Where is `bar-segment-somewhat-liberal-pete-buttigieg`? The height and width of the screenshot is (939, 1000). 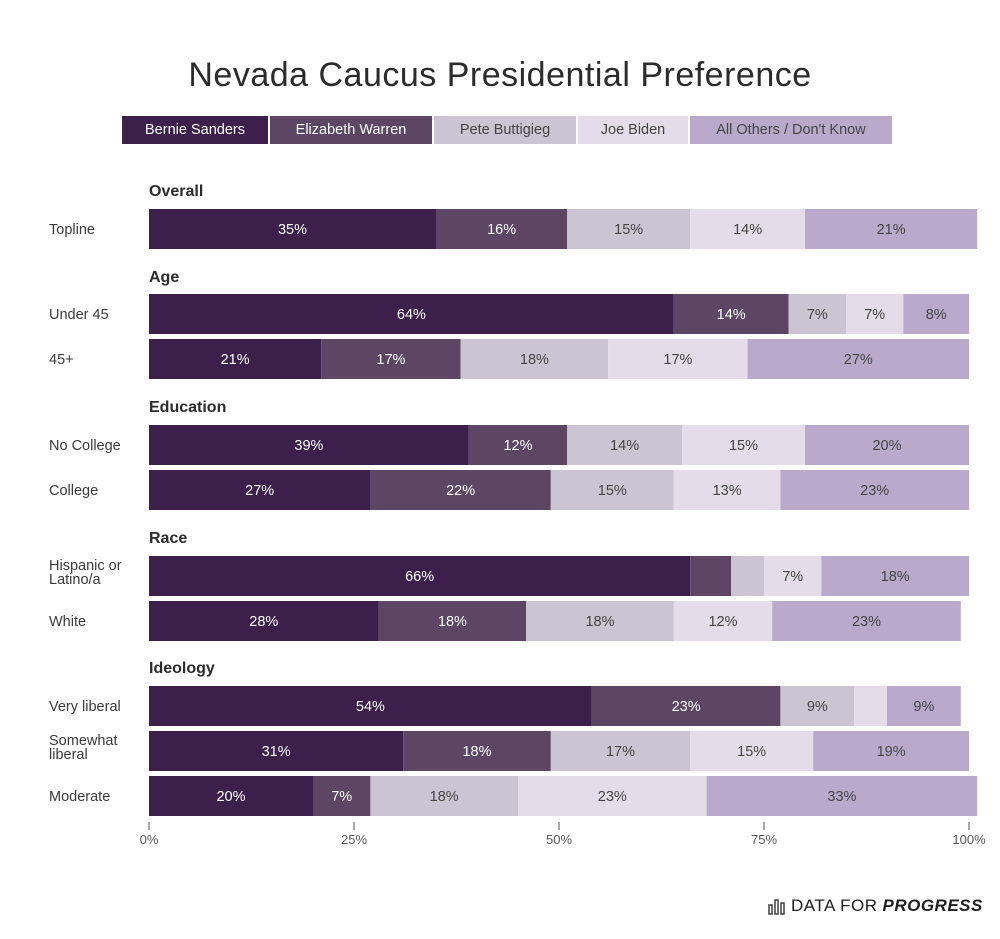 bar-segment-somewhat-liberal-pete-buttigieg is located at coordinates (620, 751).